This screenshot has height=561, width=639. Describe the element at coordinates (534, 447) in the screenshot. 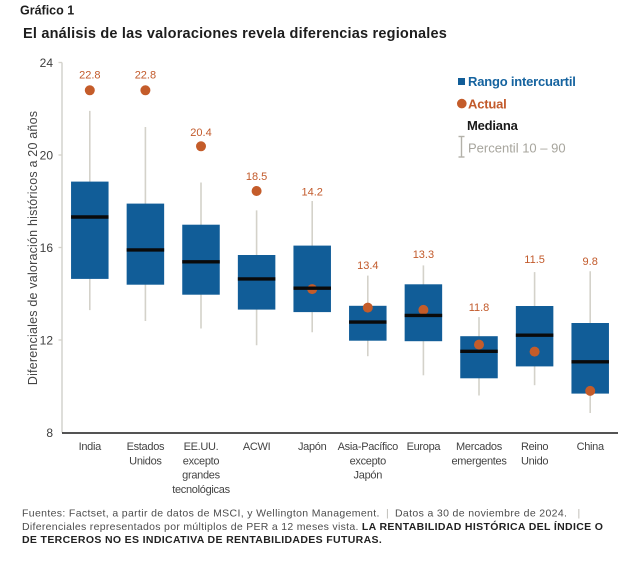

I see `svg-text: Reino` at that location.